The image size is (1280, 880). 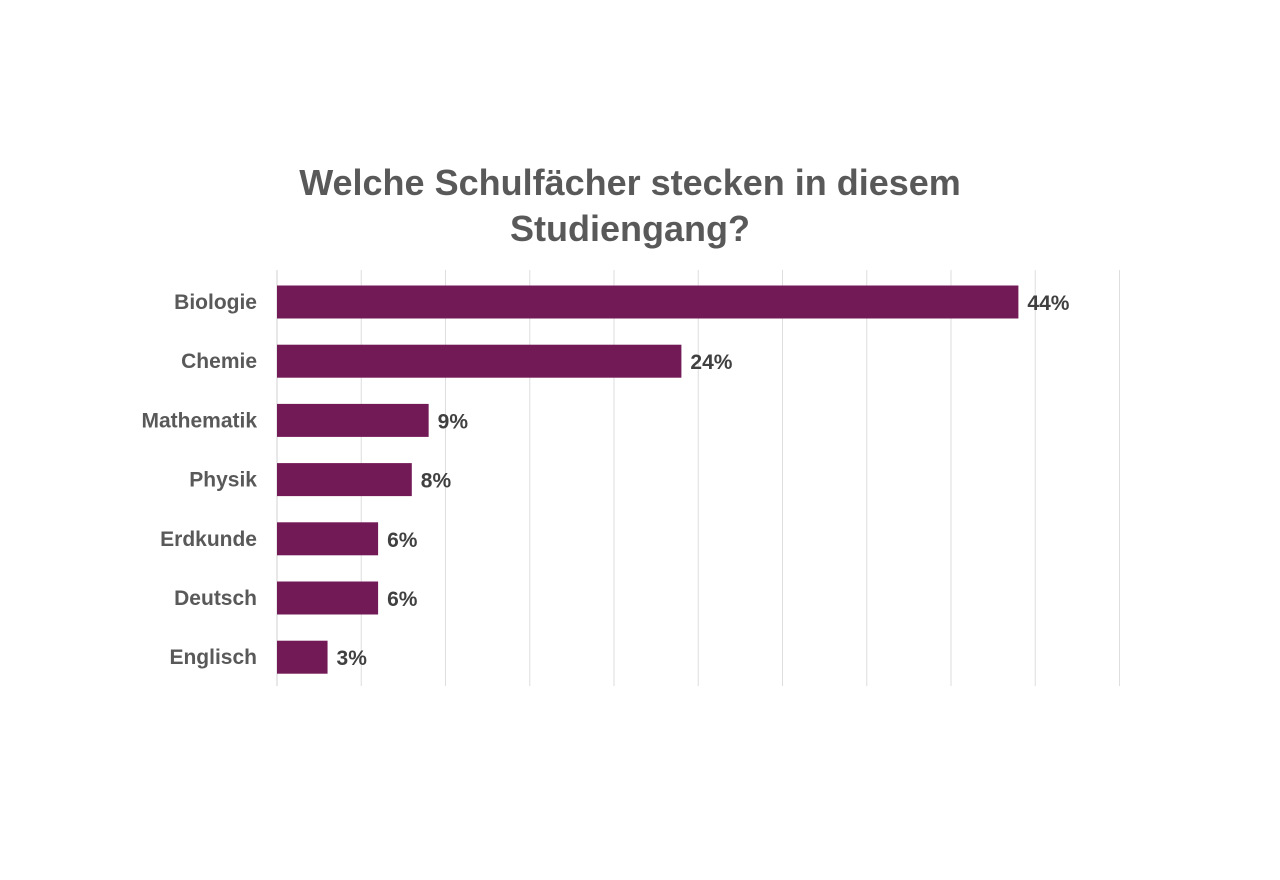 What do you see at coordinates (213, 657) in the screenshot?
I see `category-label: Englisch` at bounding box center [213, 657].